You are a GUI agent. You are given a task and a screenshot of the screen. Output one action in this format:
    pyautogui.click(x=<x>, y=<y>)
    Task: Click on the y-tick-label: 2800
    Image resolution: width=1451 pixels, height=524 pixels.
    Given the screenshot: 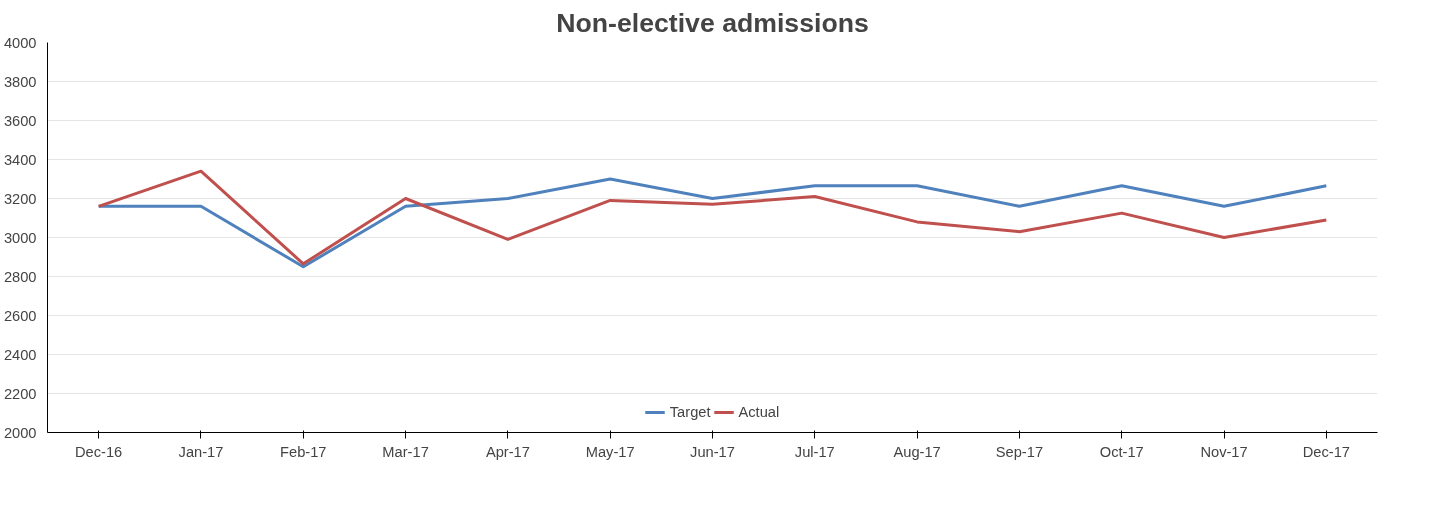 What is the action you would take?
    pyautogui.click(x=20, y=276)
    